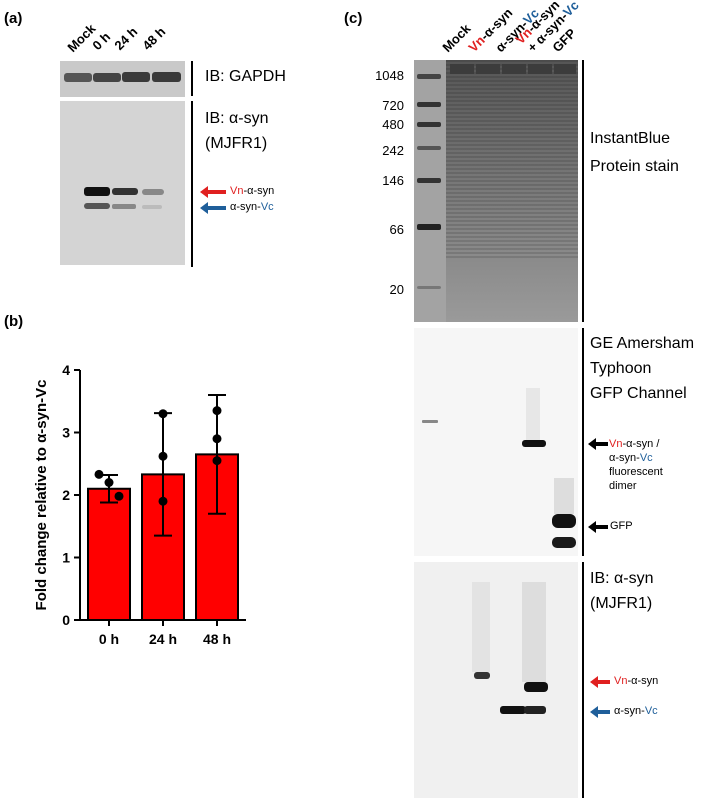 The image size is (709, 800). Describe the element at coordinates (636, 465) in the screenshot. I see `dimer-label: Vn-α-syn / α-syn-Vc fluorescent dimer` at that location.